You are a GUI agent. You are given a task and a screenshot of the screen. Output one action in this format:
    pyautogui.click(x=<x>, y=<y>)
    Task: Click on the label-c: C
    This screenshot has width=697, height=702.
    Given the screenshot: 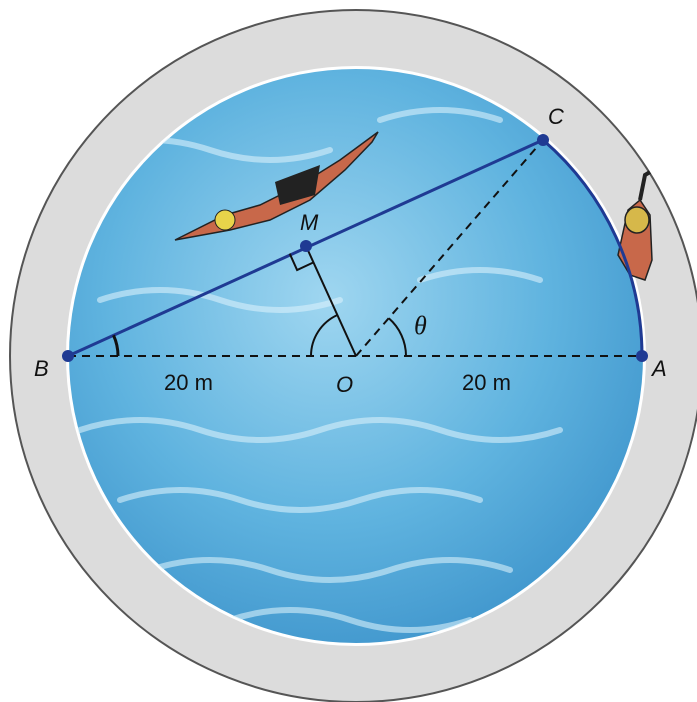 What is the action you would take?
    pyautogui.click(x=556, y=116)
    